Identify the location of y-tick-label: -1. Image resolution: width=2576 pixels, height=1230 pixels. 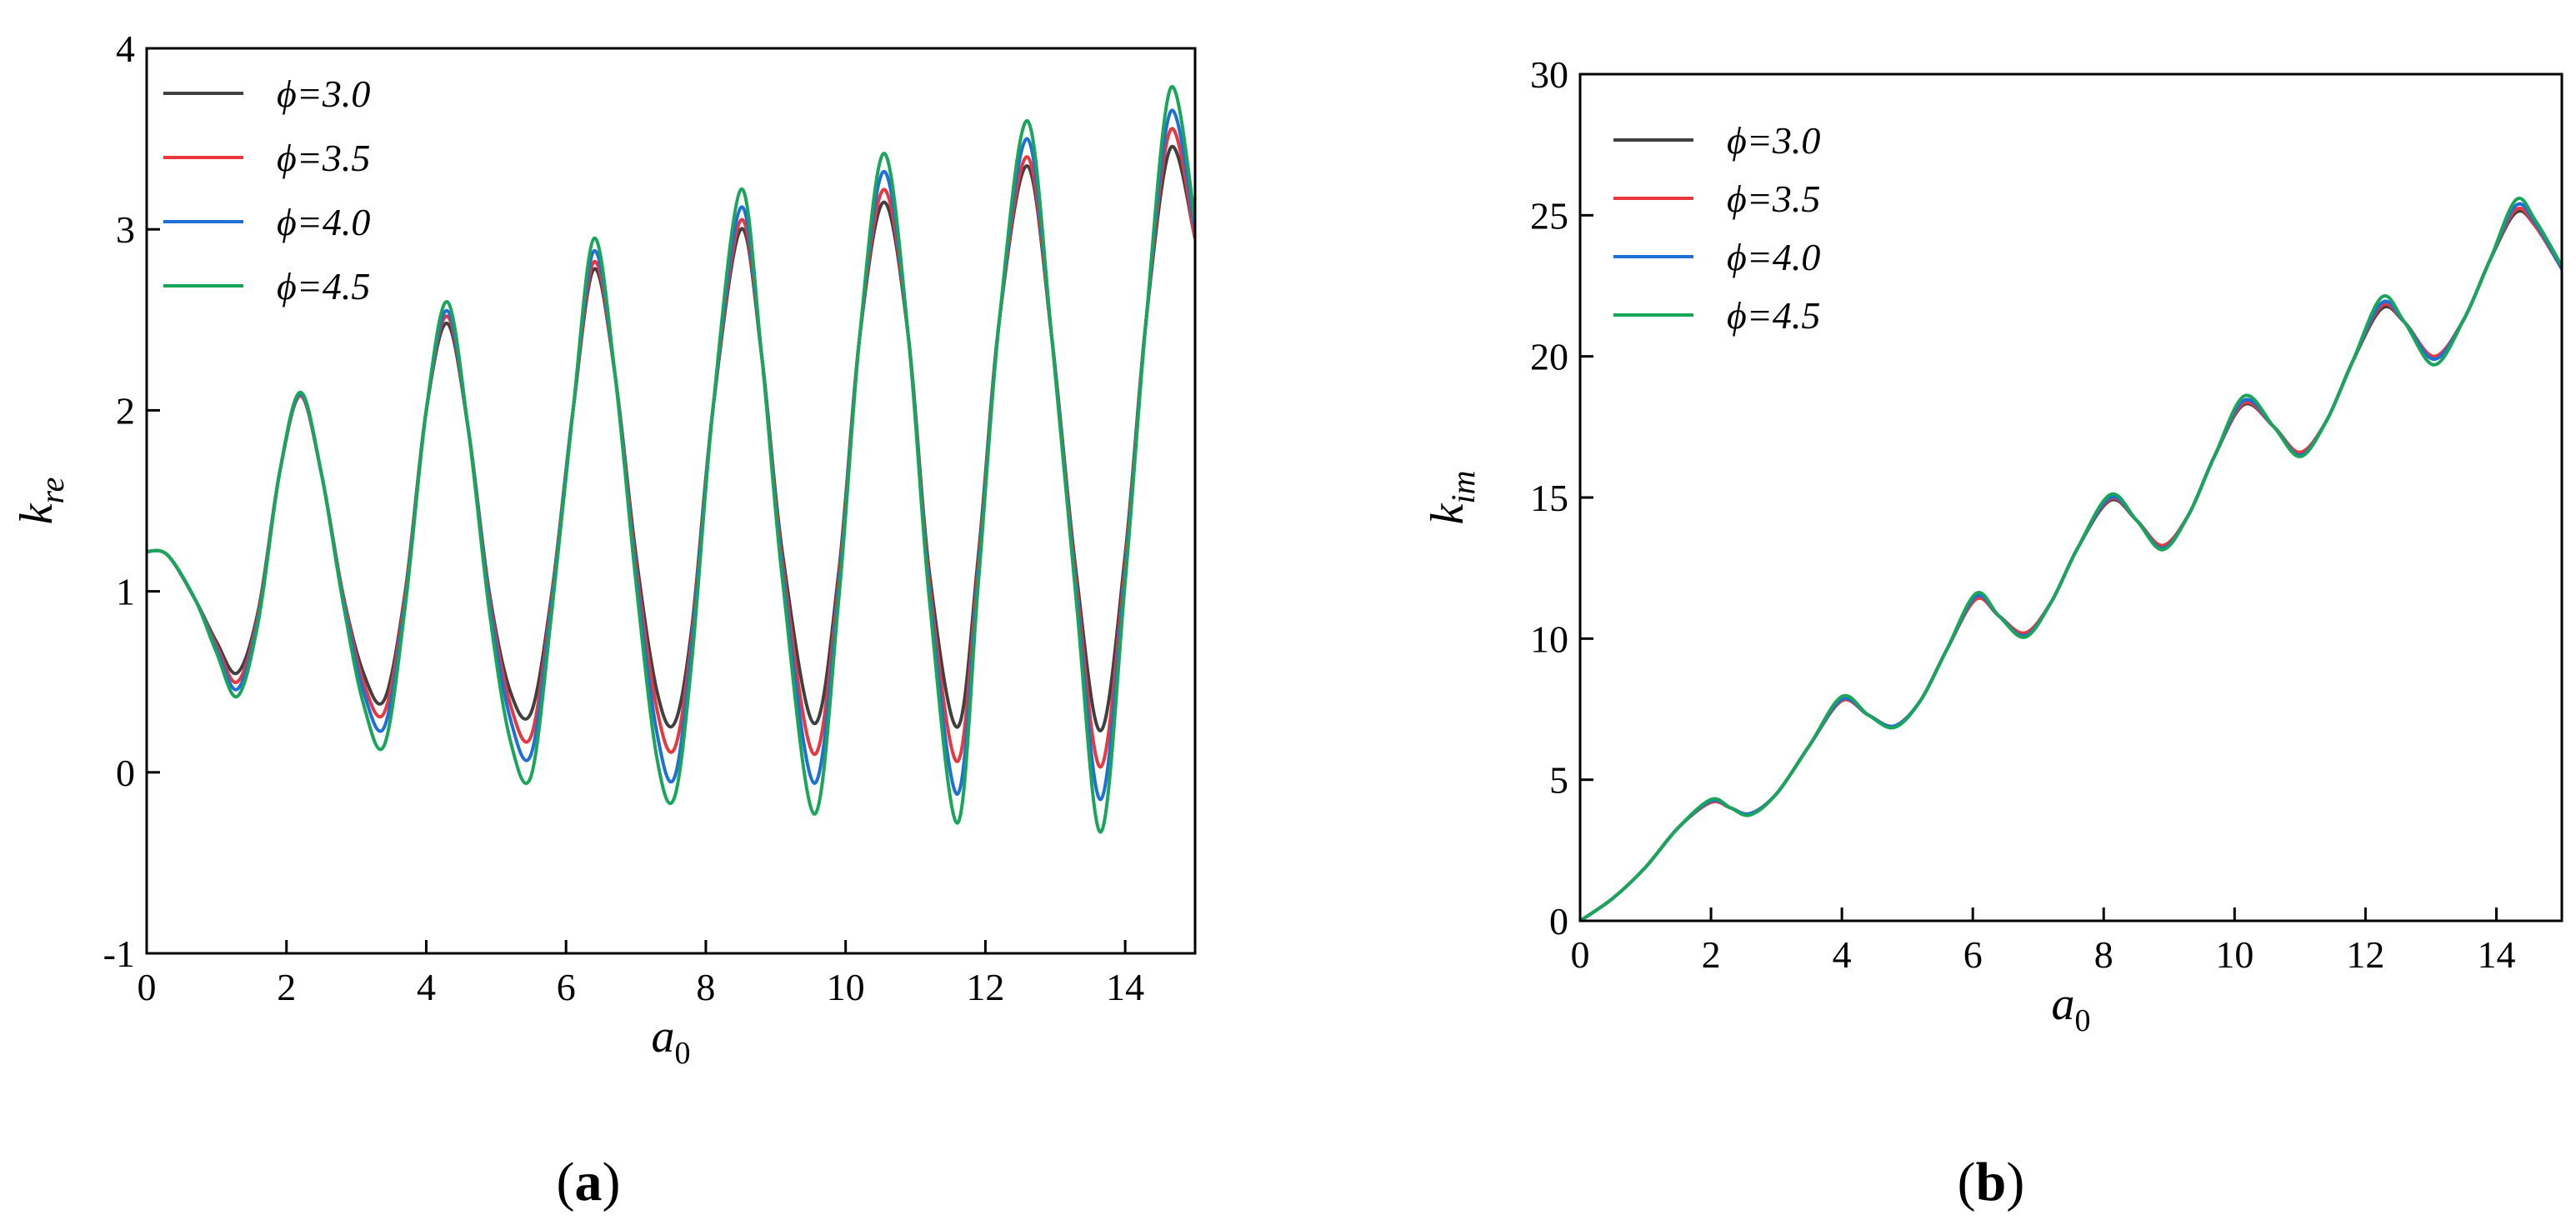
(119, 954).